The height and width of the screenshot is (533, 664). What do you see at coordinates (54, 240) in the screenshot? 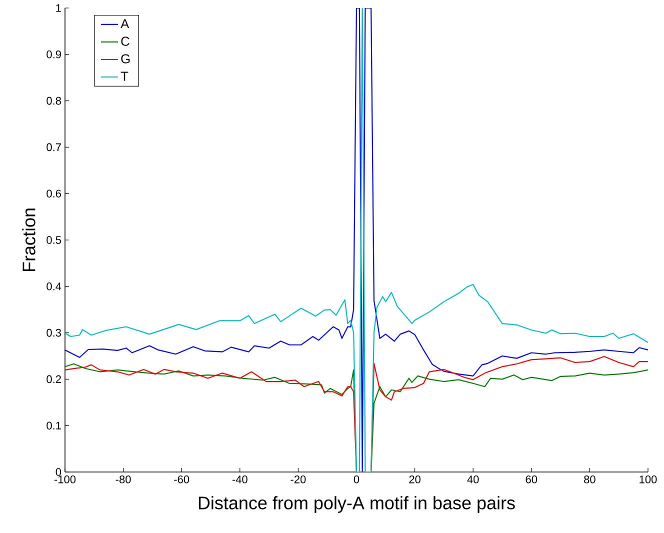
I see `y-tick-label: 0.5` at bounding box center [54, 240].